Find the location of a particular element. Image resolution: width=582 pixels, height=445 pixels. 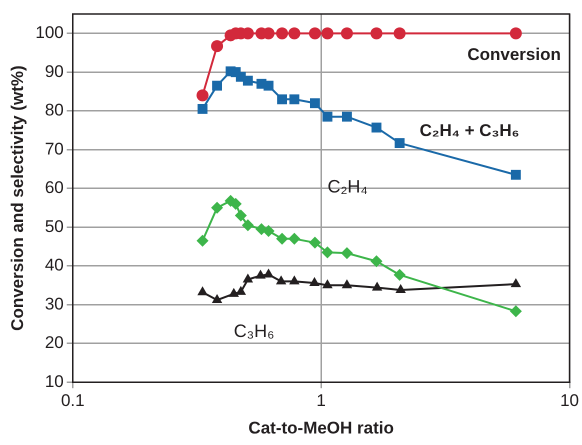

x-axis-title: Cat-to-MeOH ratio is located at coordinates (321, 428).